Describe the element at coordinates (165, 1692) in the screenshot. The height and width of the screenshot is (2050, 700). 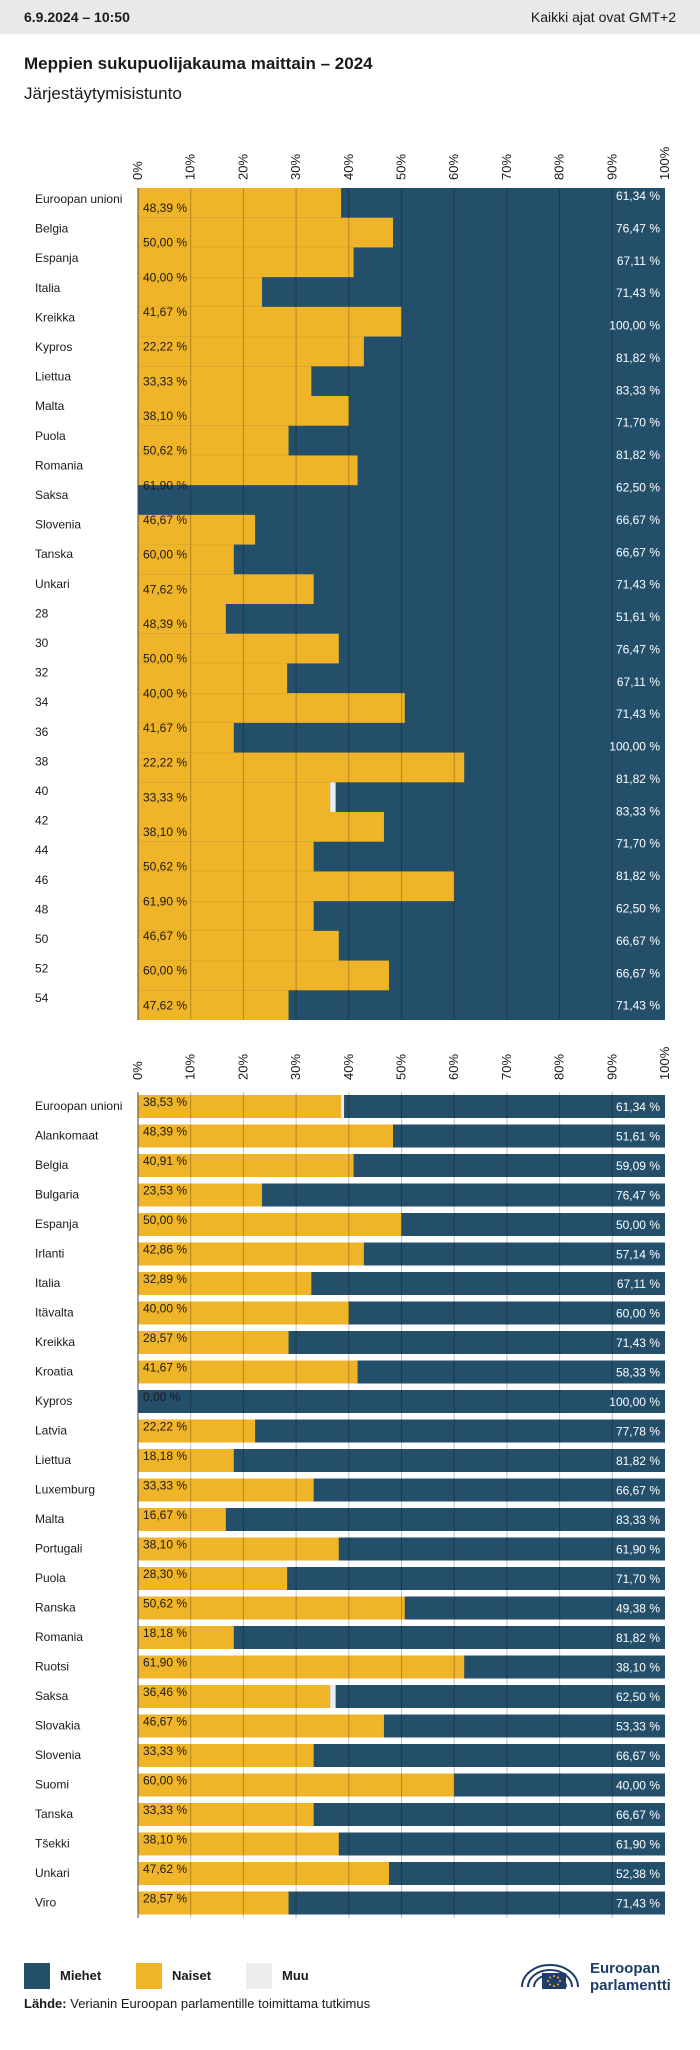
I see `women-value-label: 36,46 %` at that location.